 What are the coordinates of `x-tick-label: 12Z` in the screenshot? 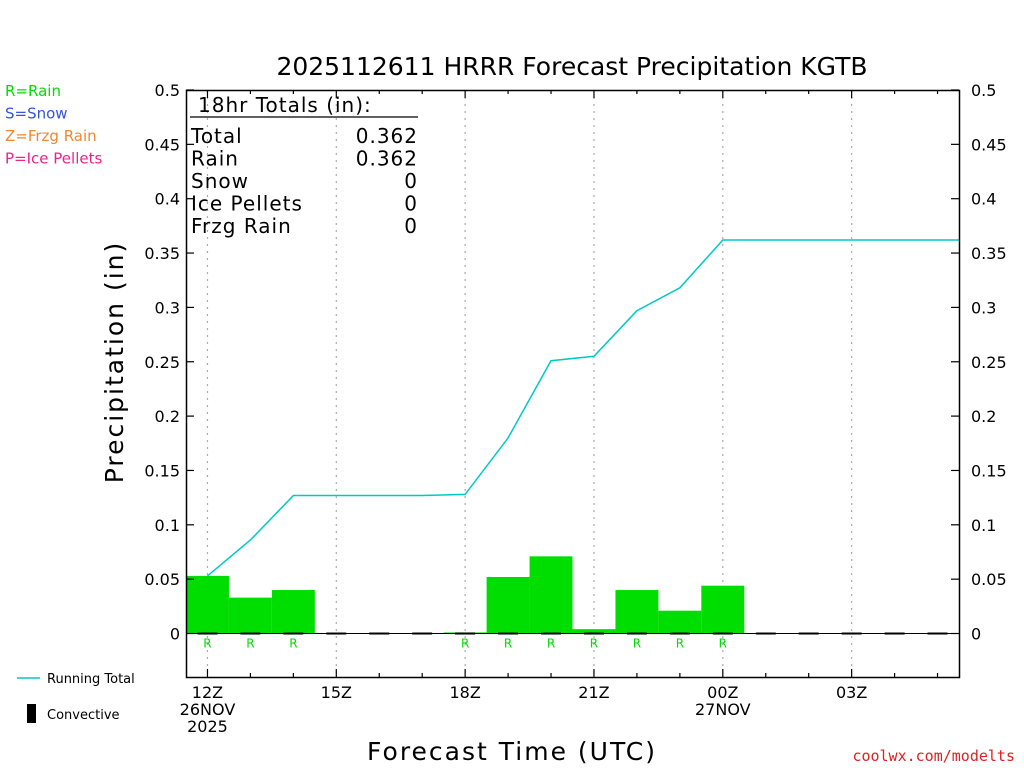 It's located at (207, 692).